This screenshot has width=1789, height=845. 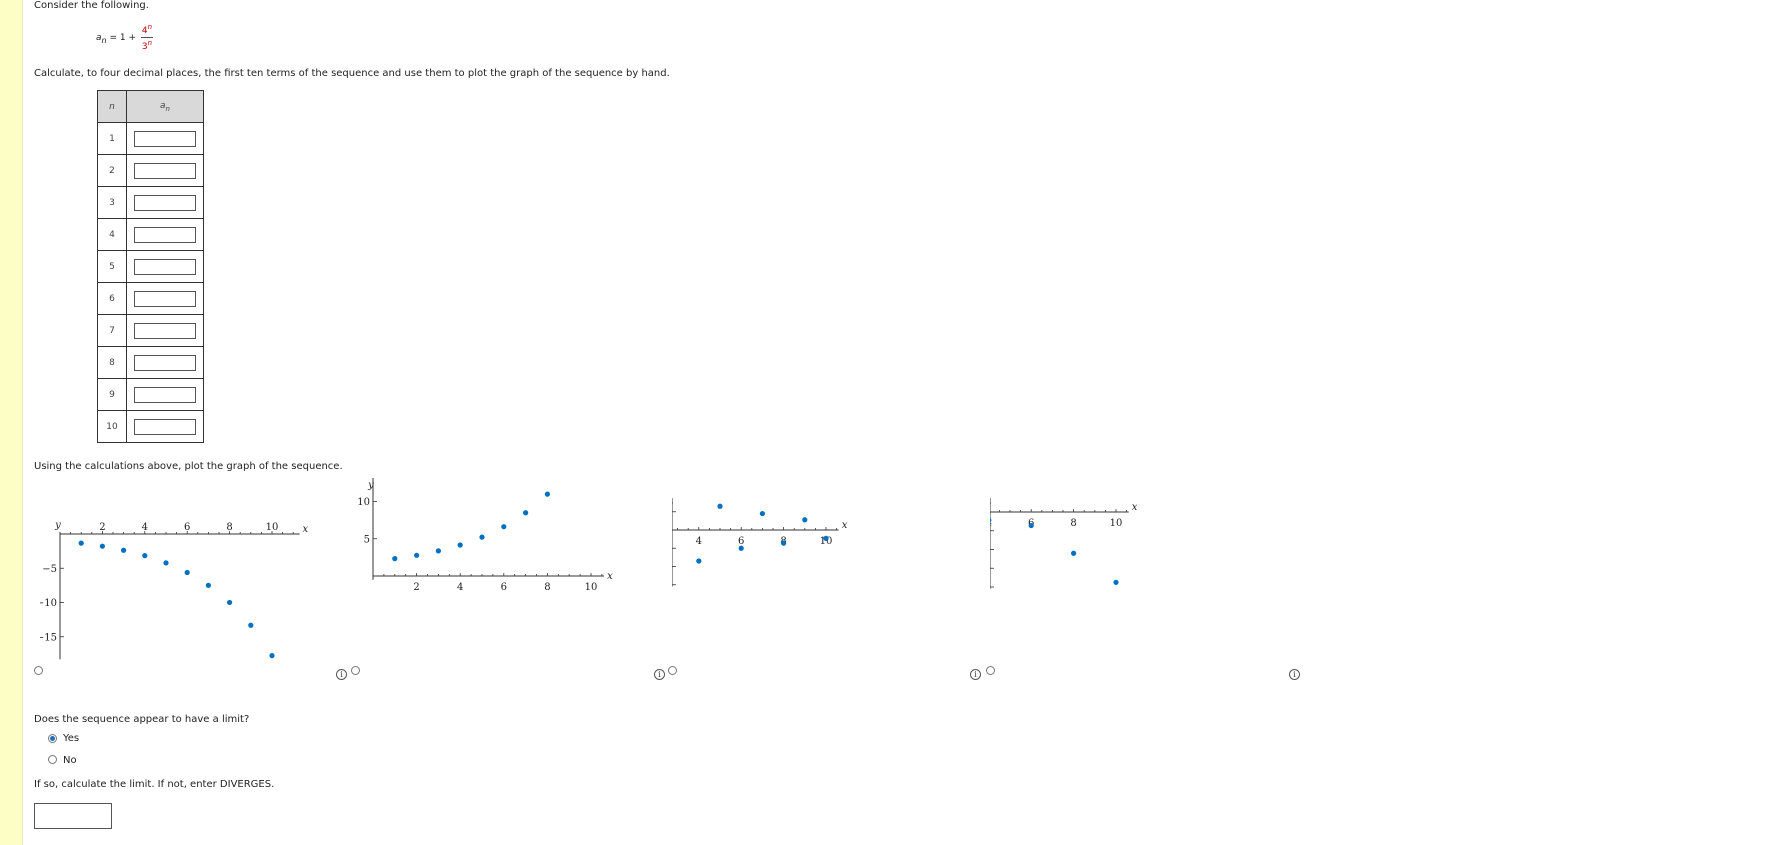 What do you see at coordinates (104, 40) in the screenshot?
I see `formula-lhs-sub: n` at bounding box center [104, 40].